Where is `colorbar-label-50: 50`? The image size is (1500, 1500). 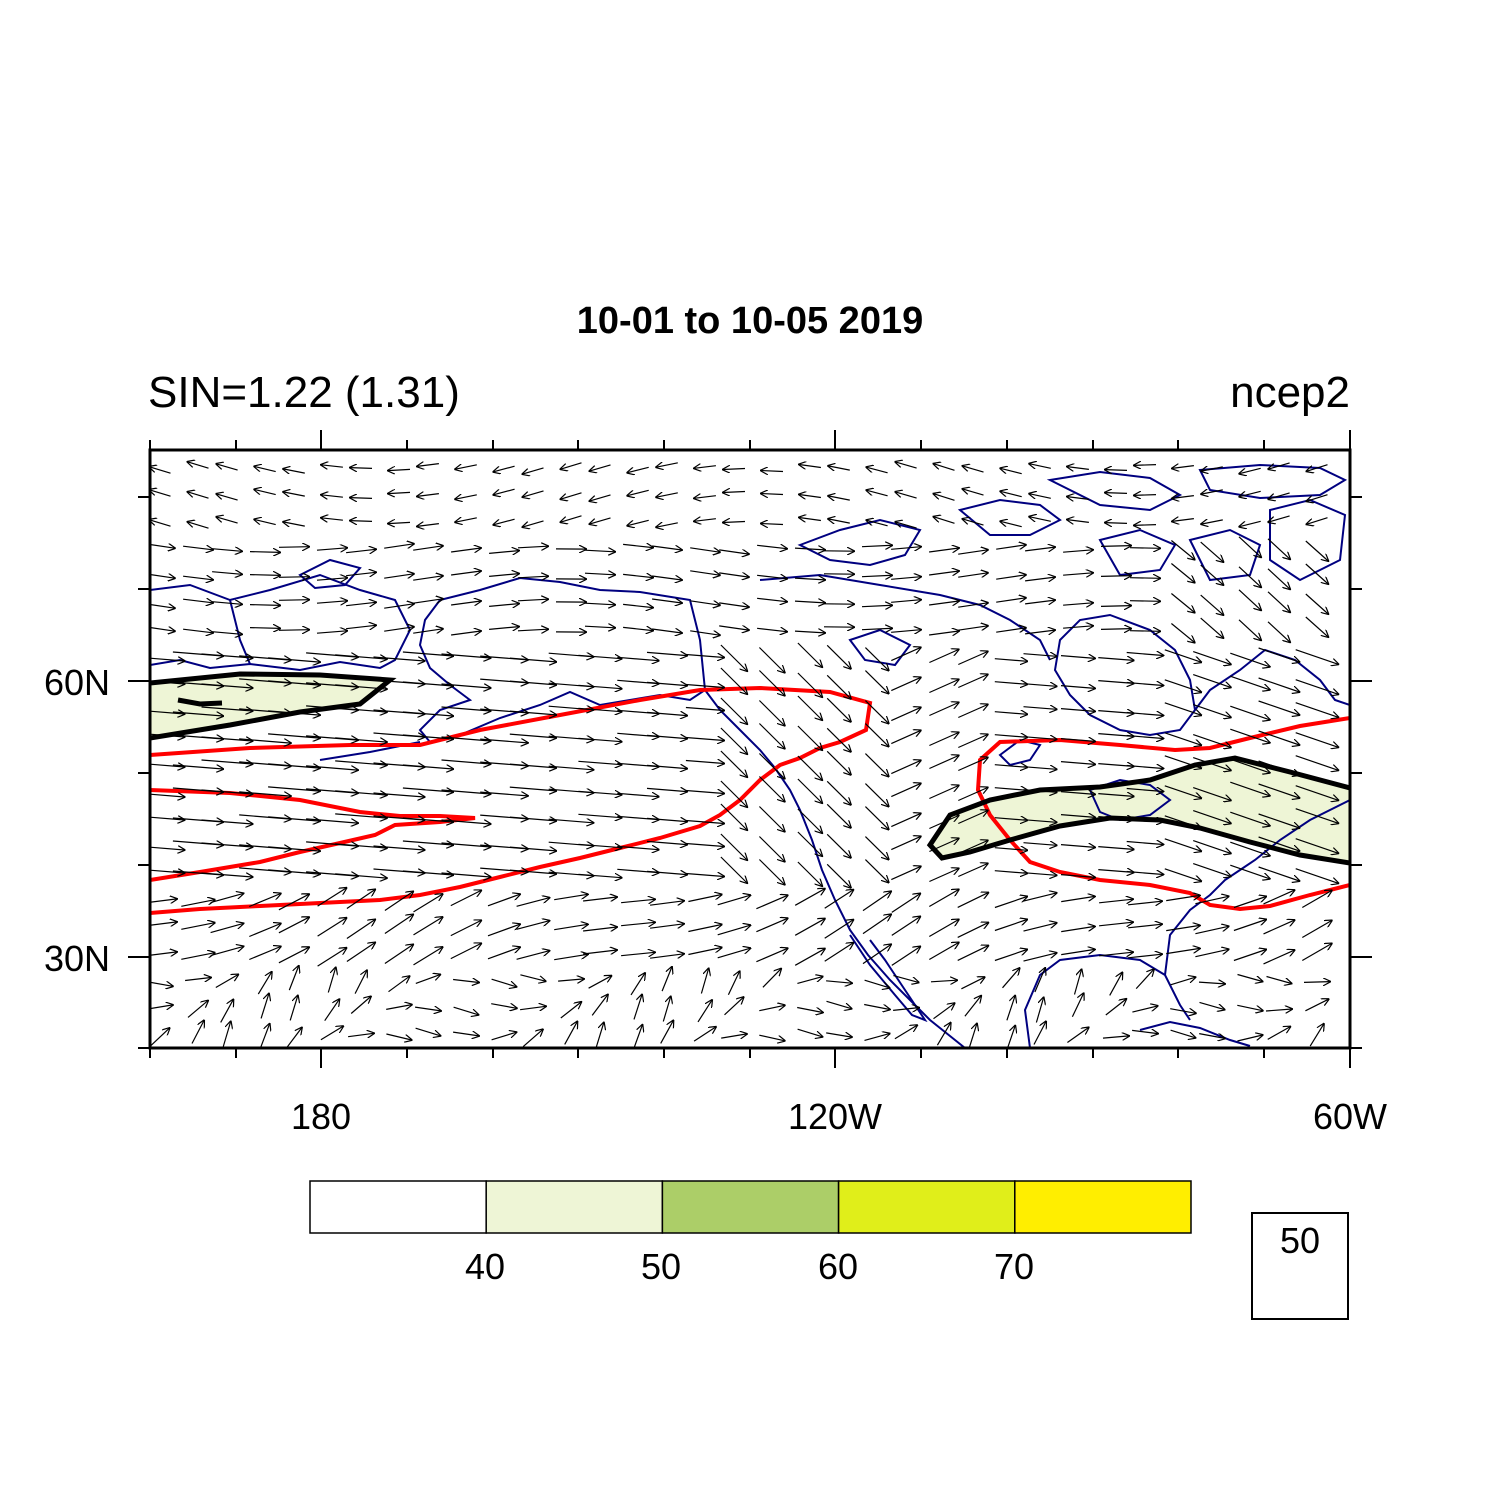 colorbar-label-50: 50 is located at coordinates (661, 1266).